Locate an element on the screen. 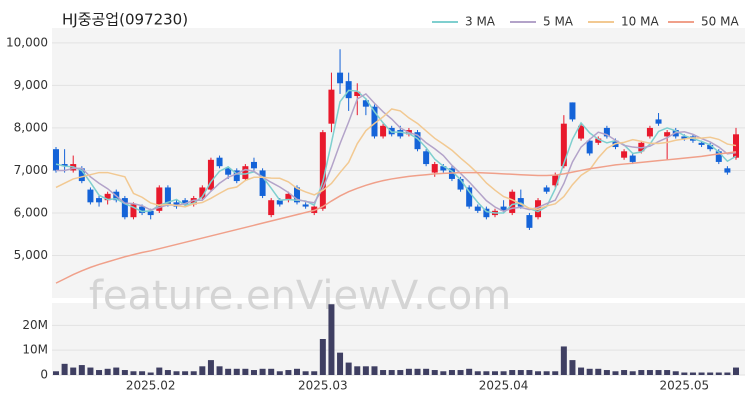 This screenshot has width=750, height=400. x-tick-label: 2025.03 is located at coordinates (323, 386).